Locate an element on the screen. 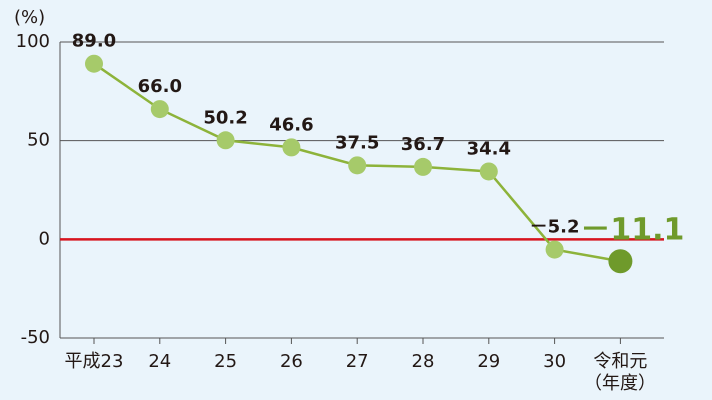 The image size is (712, 400). value-label: 89.0 is located at coordinates (94, 41).